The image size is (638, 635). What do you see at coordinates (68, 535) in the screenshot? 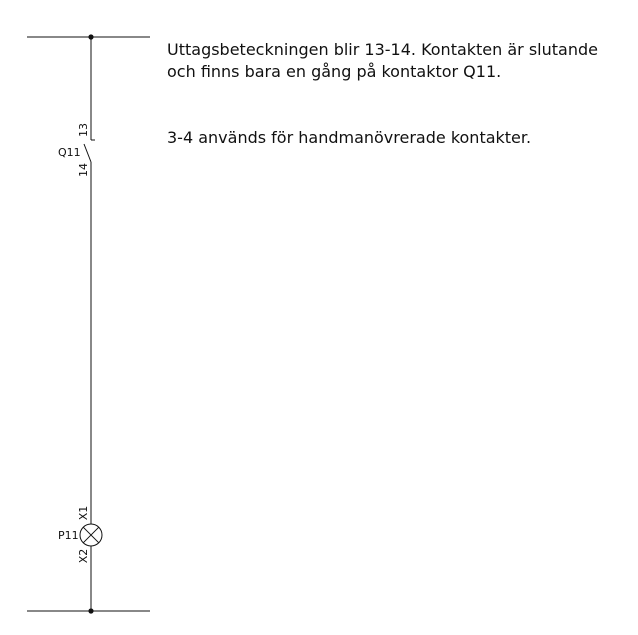
I see `lamp-designation-label: P11` at bounding box center [68, 535].